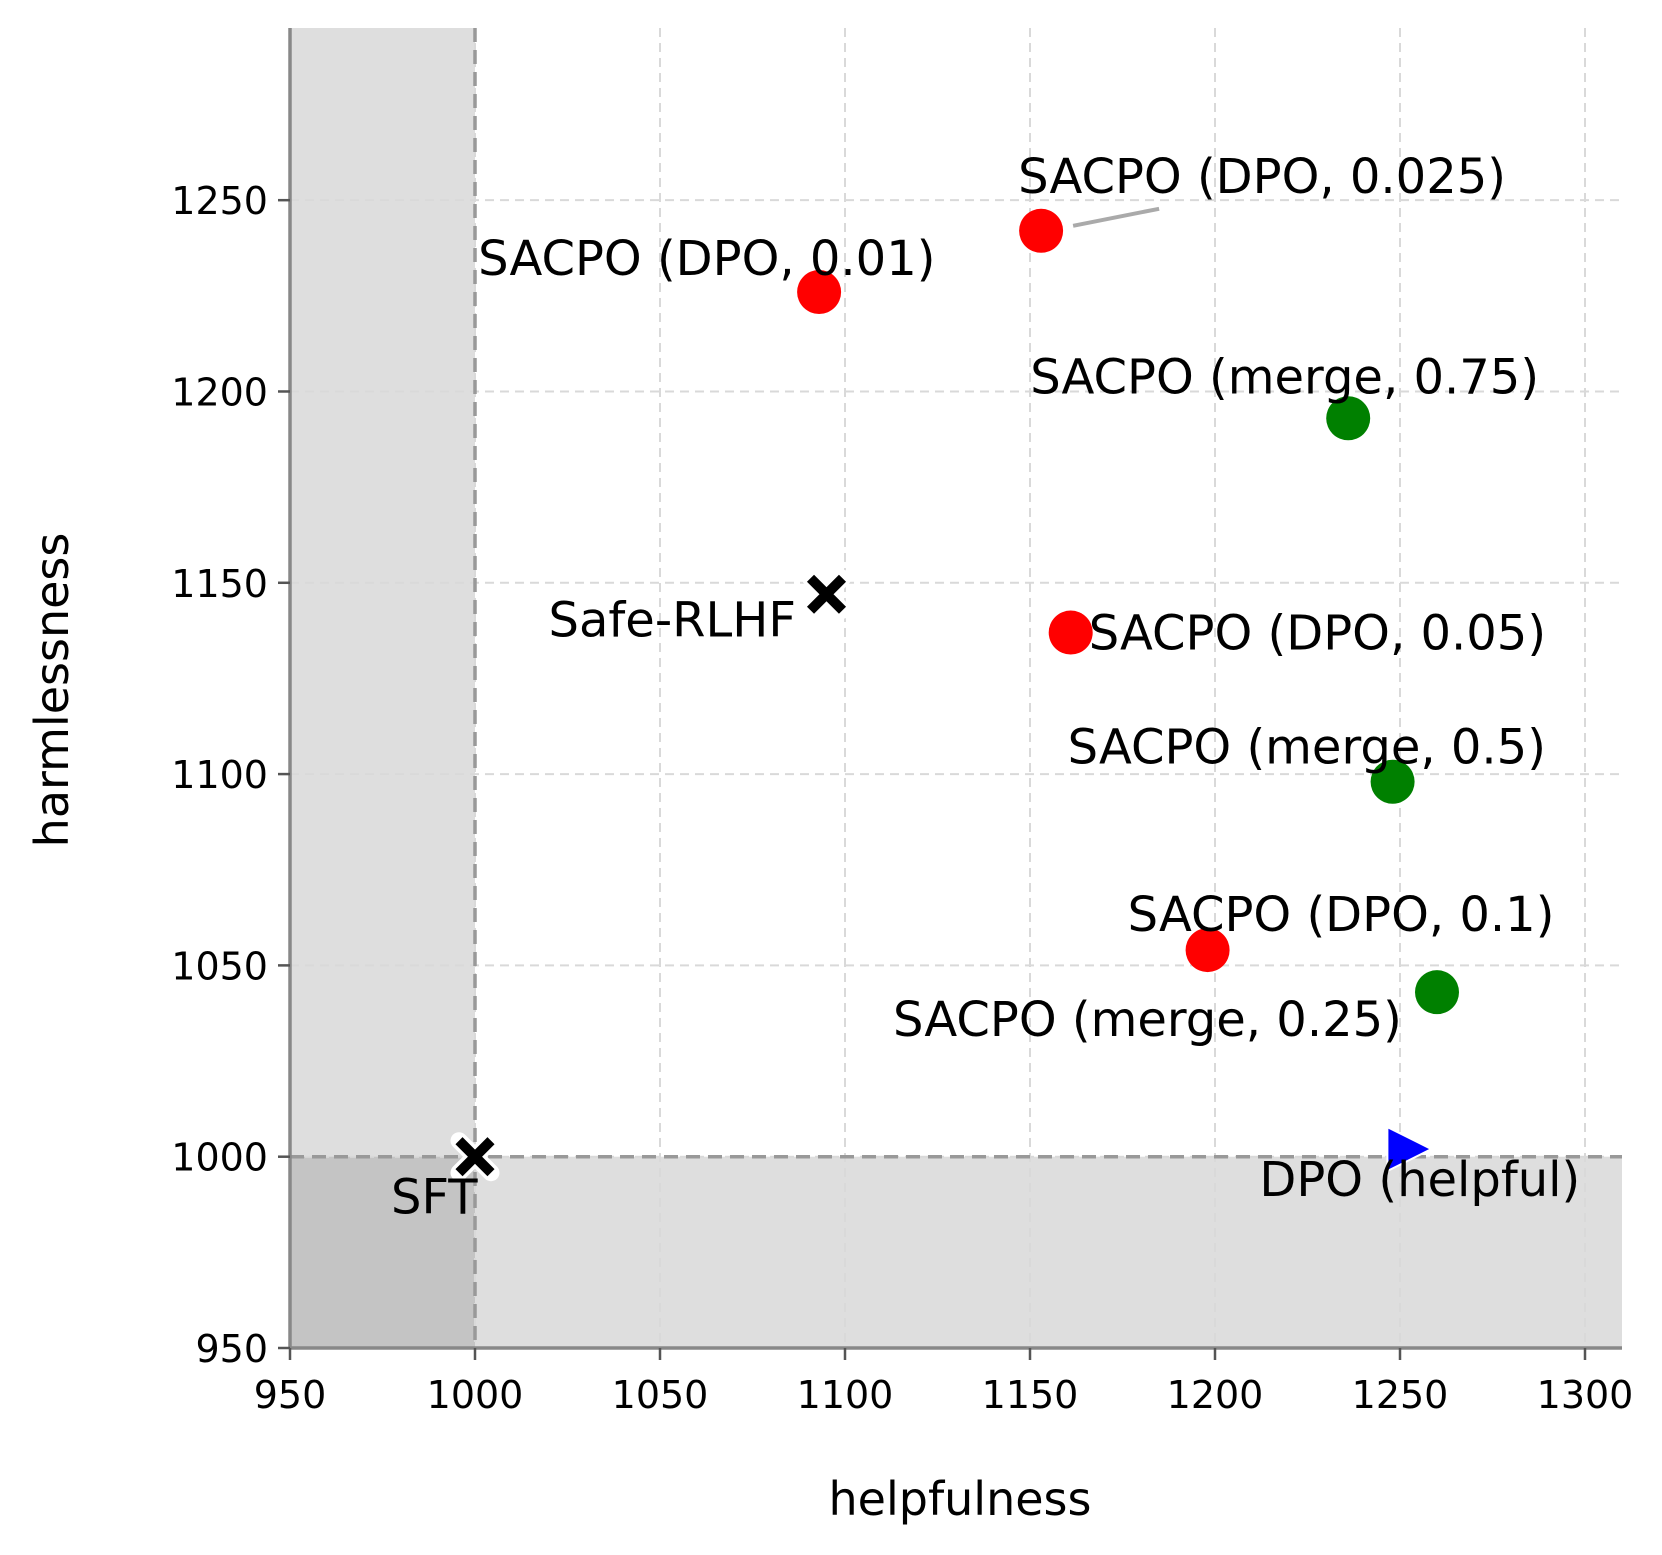 Image resolution: width=1662 pixels, height=1555 pixels. What do you see at coordinates (219, 392) in the screenshot?
I see `y-tick-label: 1200` at bounding box center [219, 392].